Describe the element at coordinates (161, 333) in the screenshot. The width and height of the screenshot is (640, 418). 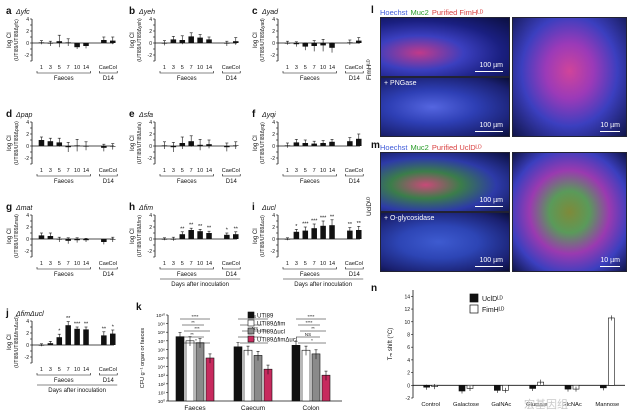
I see `y-tick-label: 10⁸` at that location.